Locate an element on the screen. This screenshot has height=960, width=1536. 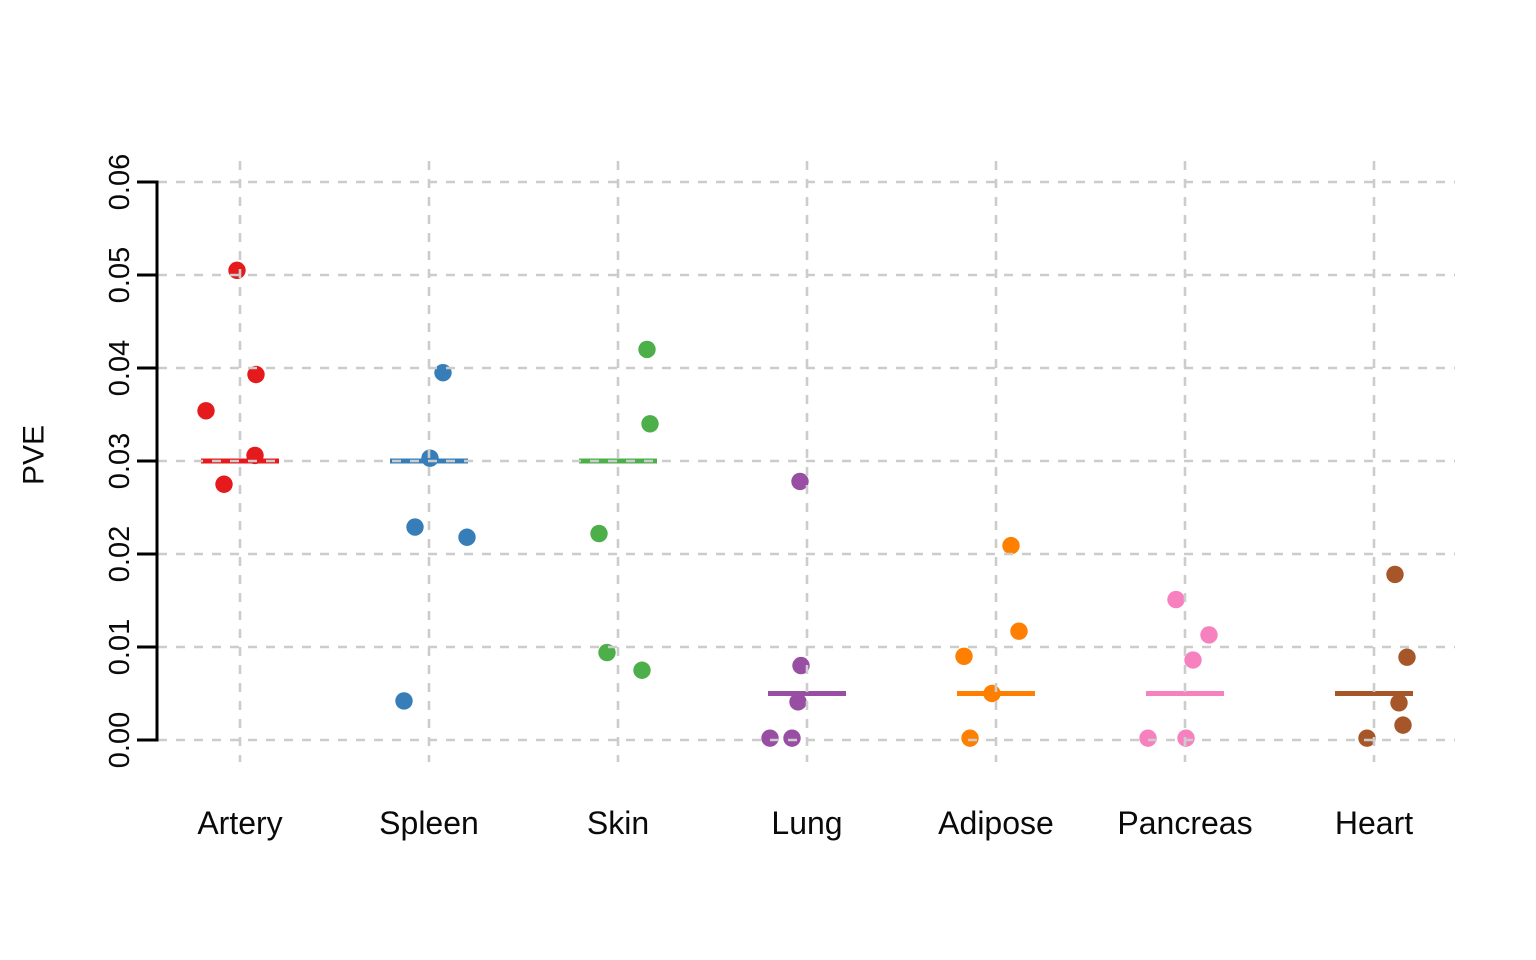
x-category-label-skin: Skin is located at coordinates (618, 823).